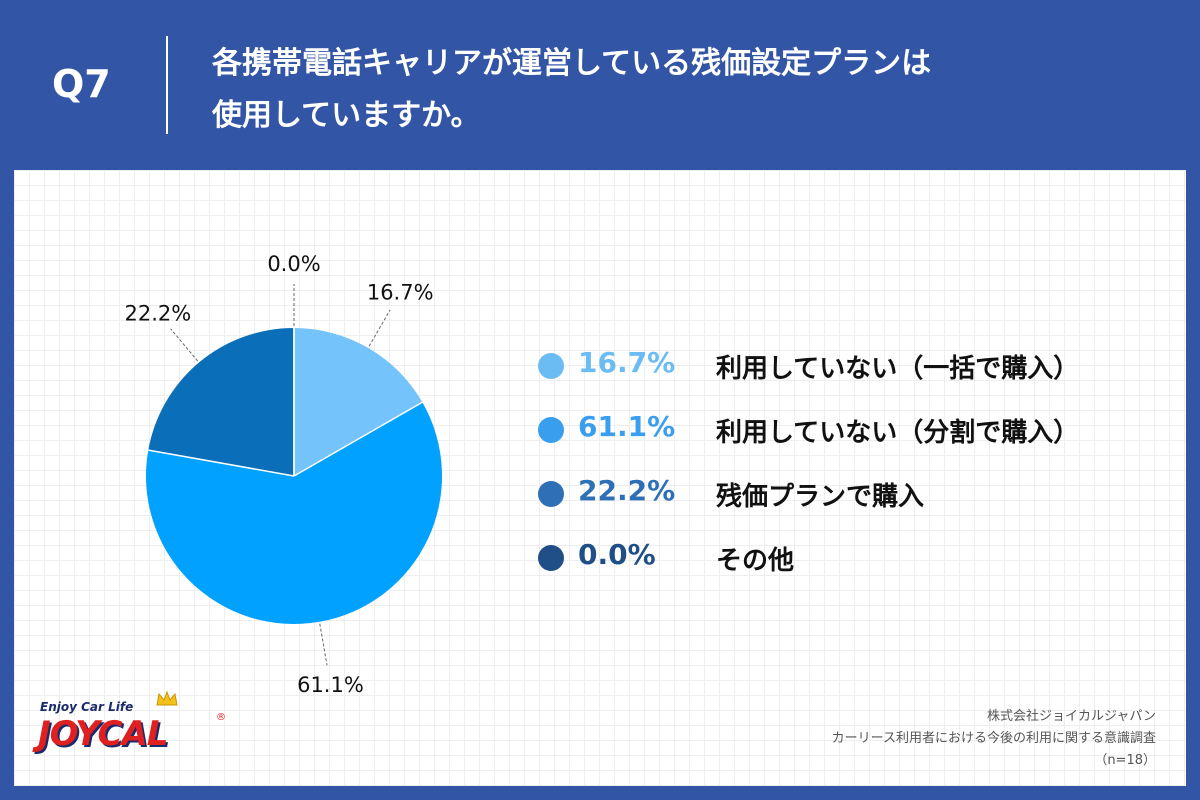  What do you see at coordinates (87, 707) in the screenshot?
I see `logo-tagline: Enjoy Car Life` at bounding box center [87, 707].